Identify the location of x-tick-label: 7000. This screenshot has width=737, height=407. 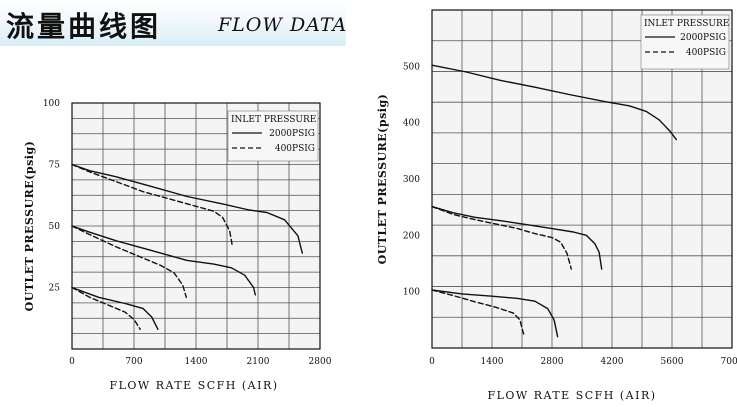
(729, 362).